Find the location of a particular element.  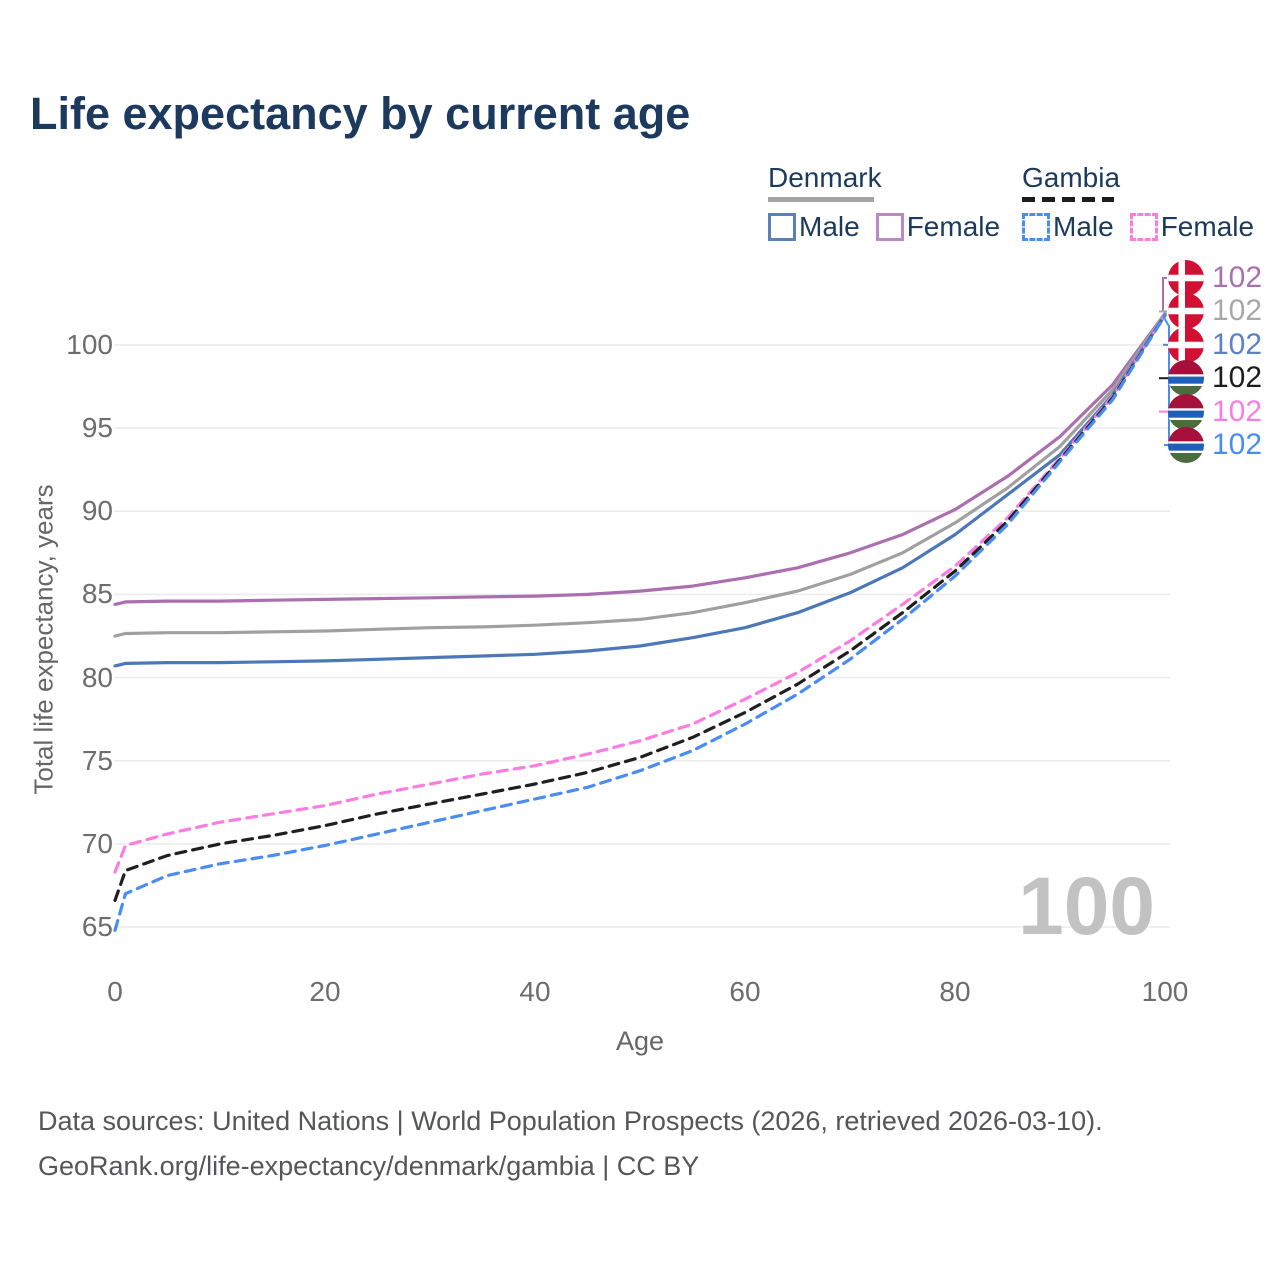

legend-gambia-line-sample is located at coordinates (1068, 199).